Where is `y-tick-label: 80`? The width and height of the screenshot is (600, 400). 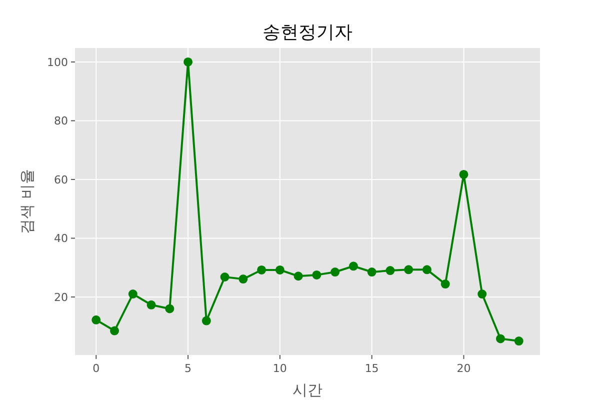 y-tick-label: 80 is located at coordinates (61, 121).